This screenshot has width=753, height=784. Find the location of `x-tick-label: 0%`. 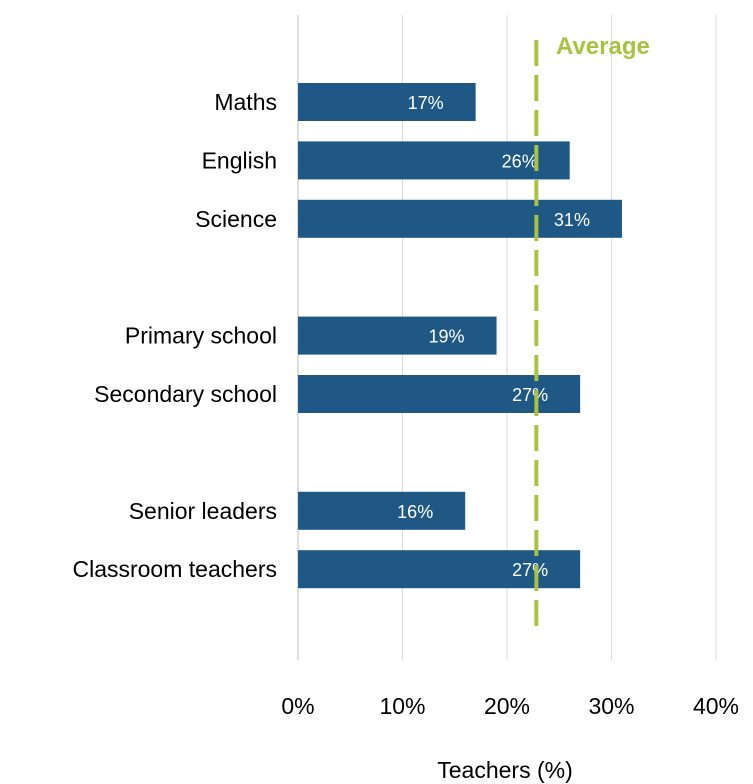

x-tick-label: 0% is located at coordinates (297, 706).